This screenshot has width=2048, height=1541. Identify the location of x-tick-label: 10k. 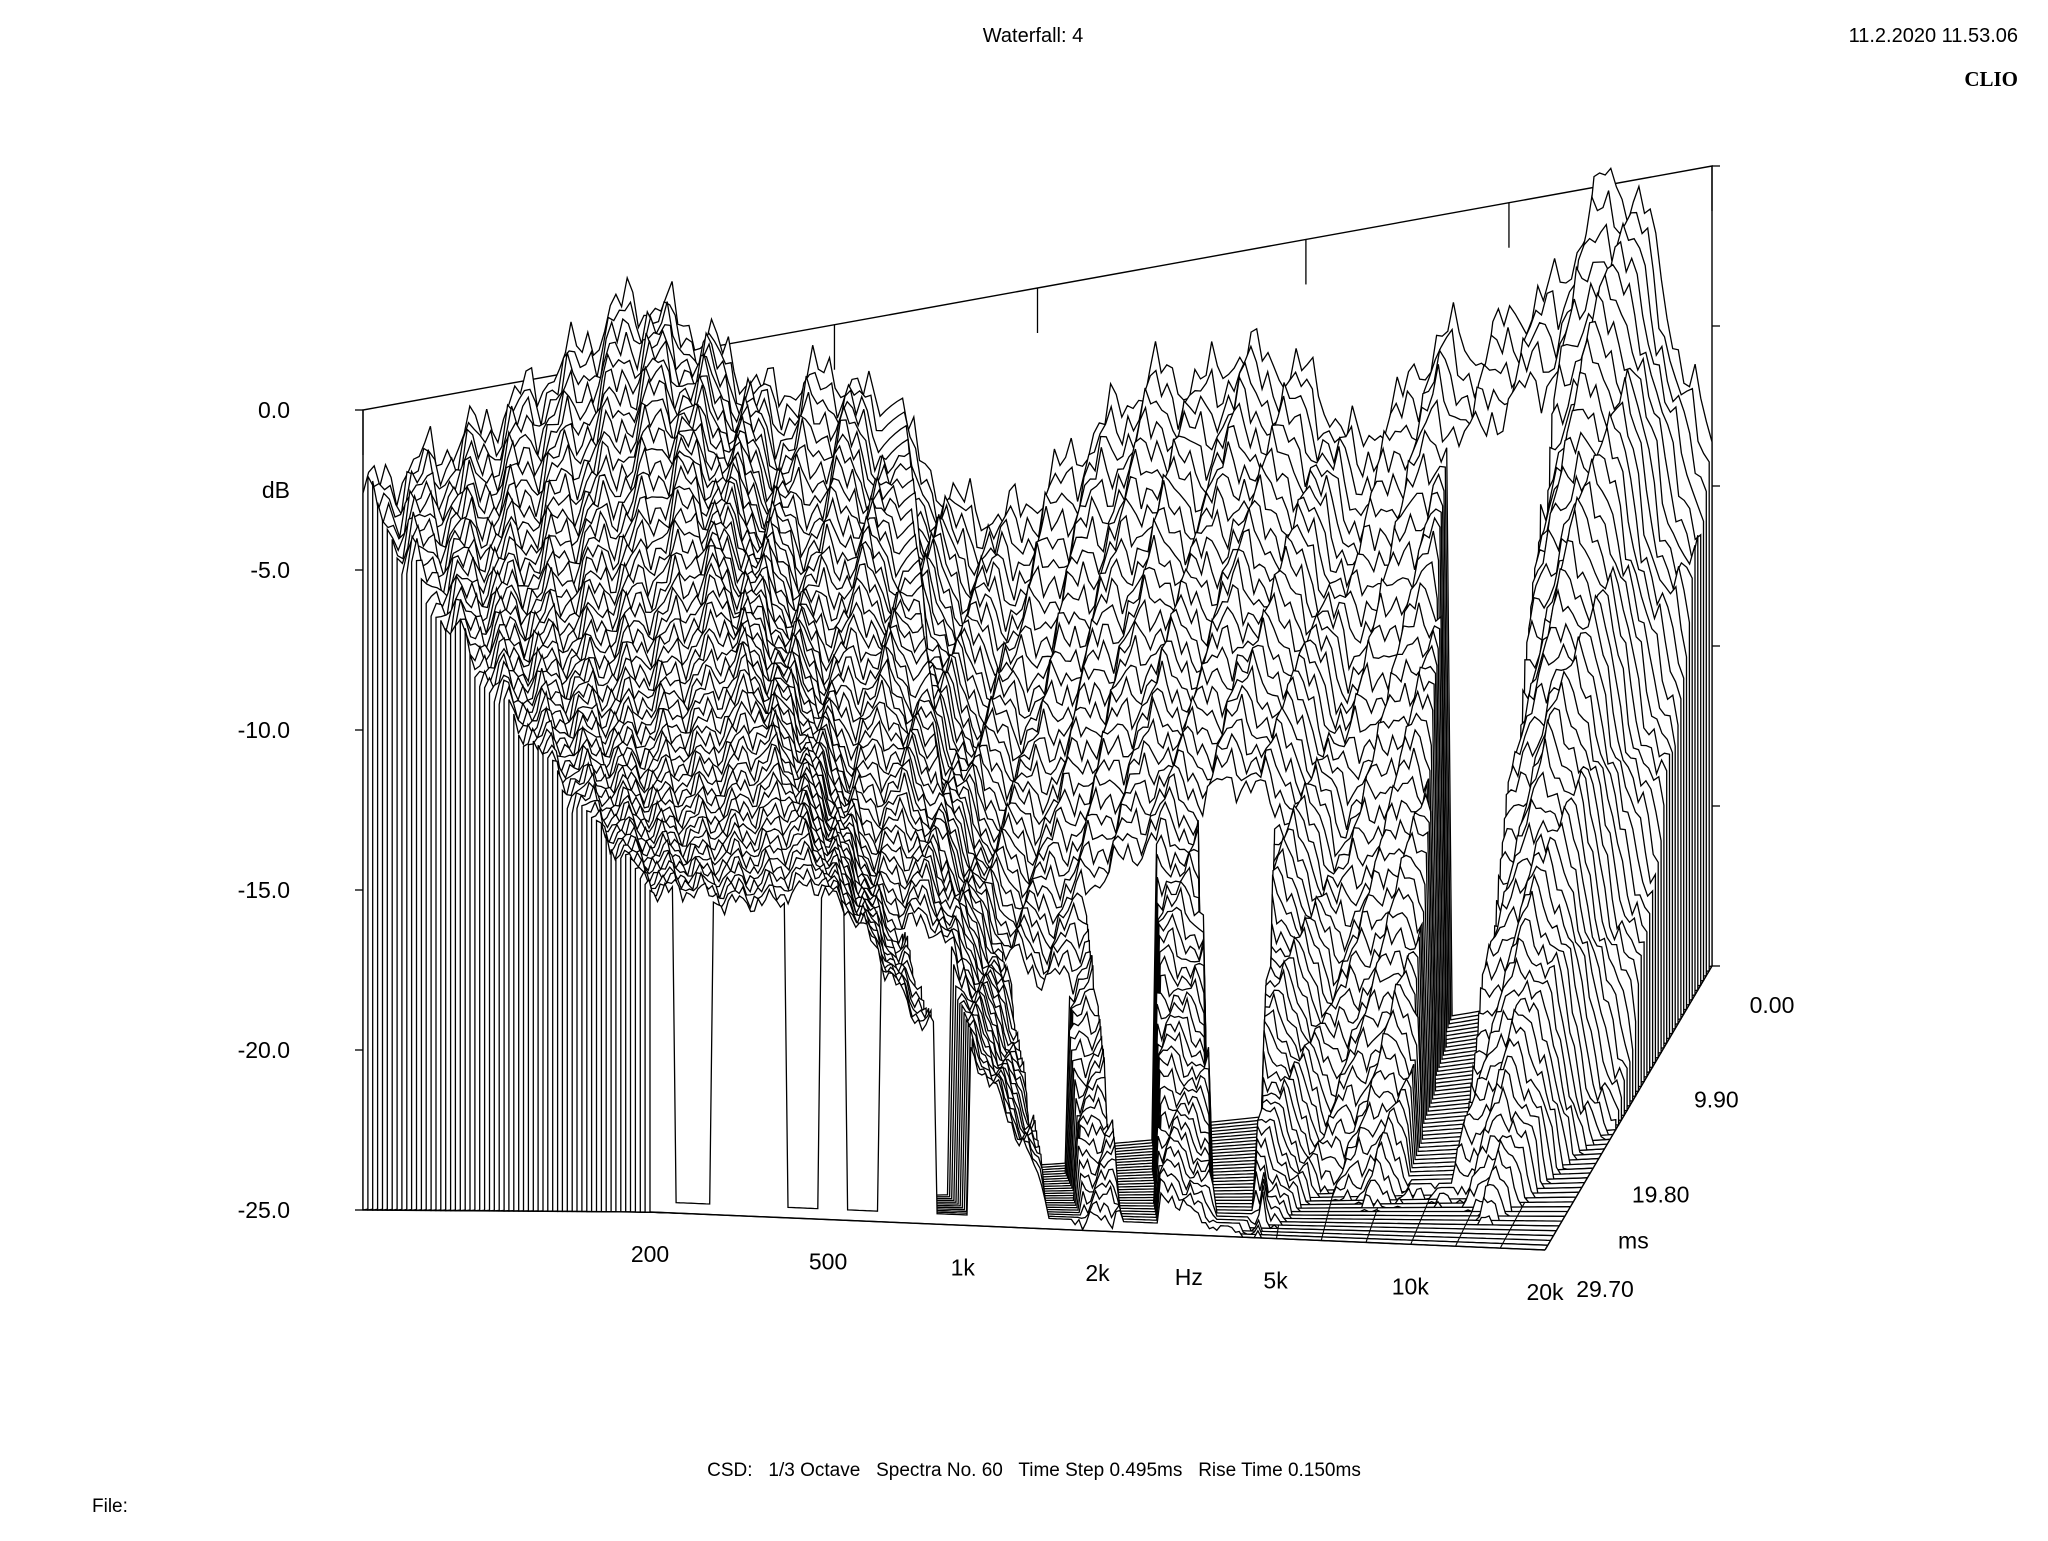
(1411, 1286).